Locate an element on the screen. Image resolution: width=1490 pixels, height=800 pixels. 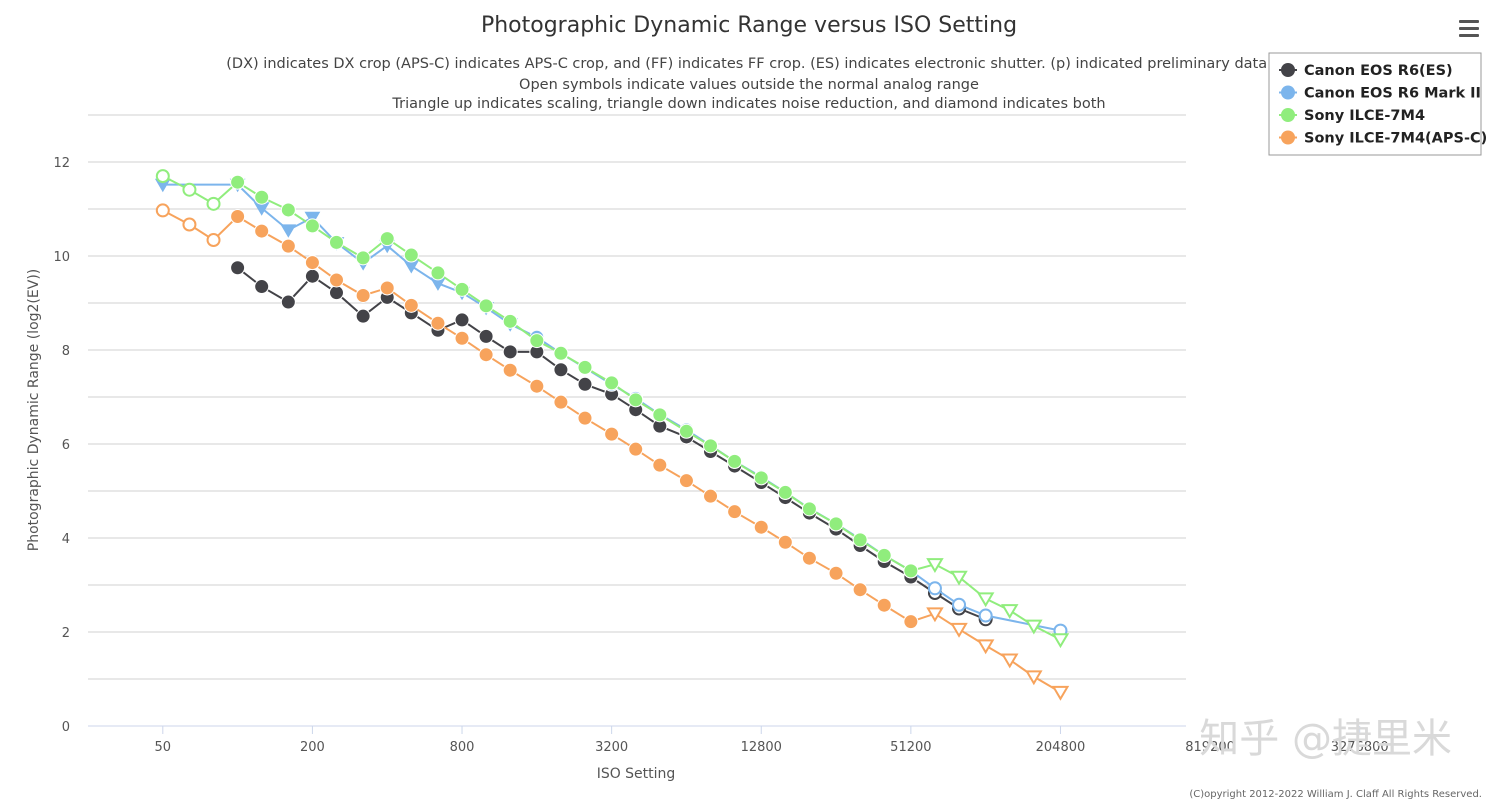
x-tick-label: 50 is located at coordinates (163, 747).